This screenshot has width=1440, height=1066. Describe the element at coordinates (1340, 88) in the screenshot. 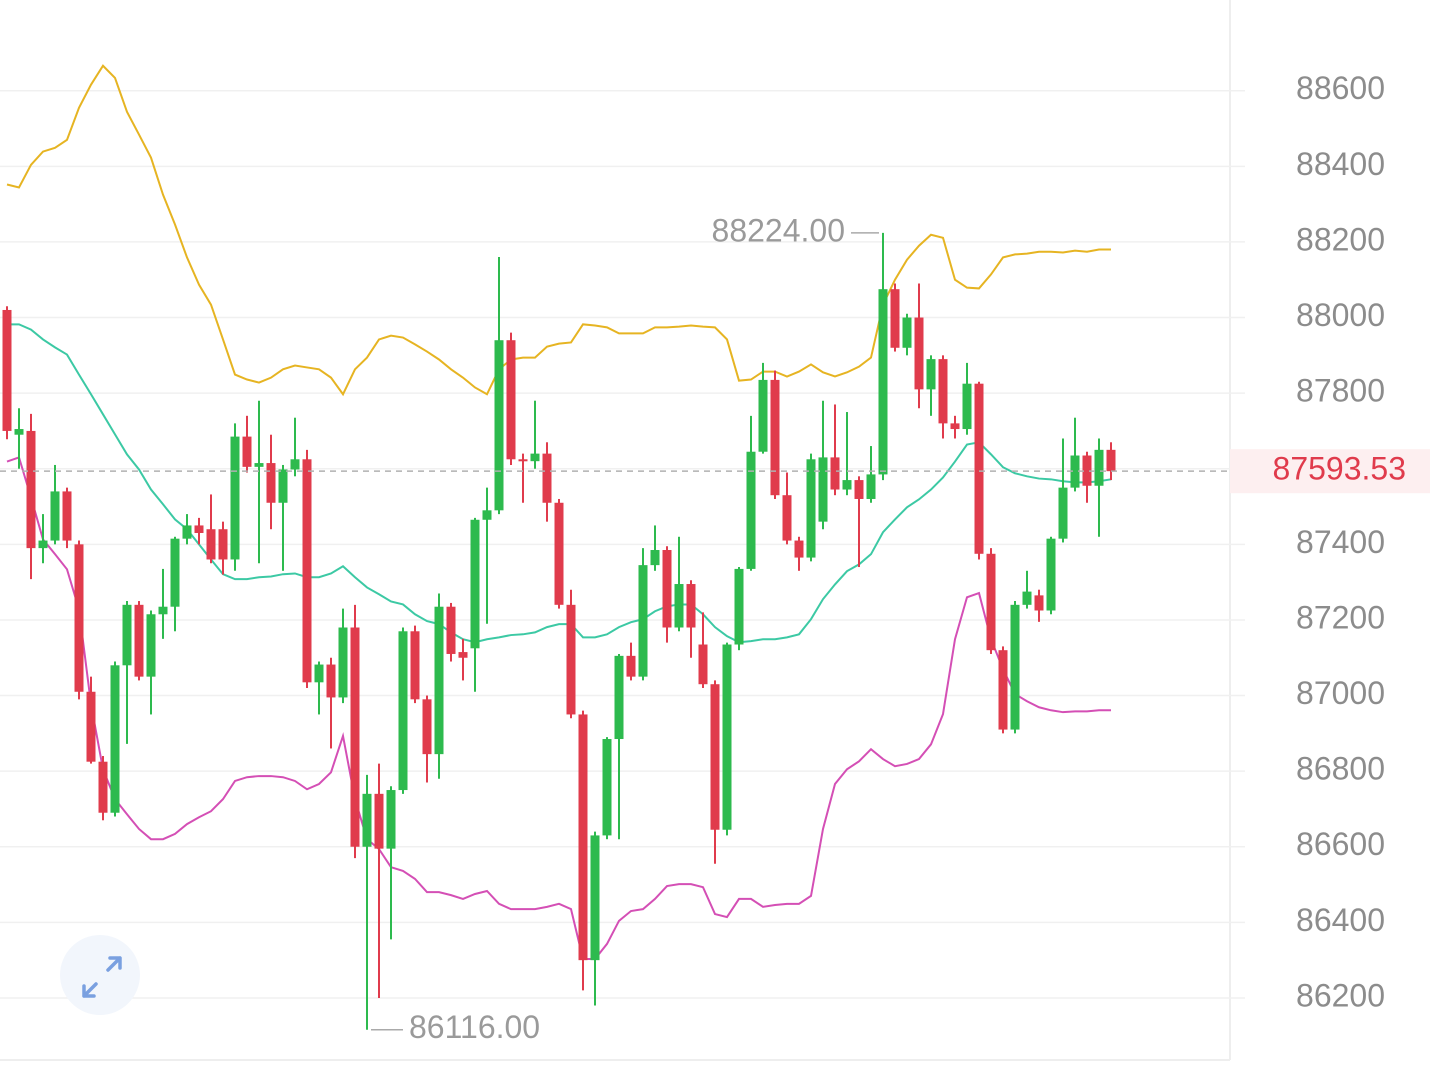

I see `y-tick-label: 88600` at that location.